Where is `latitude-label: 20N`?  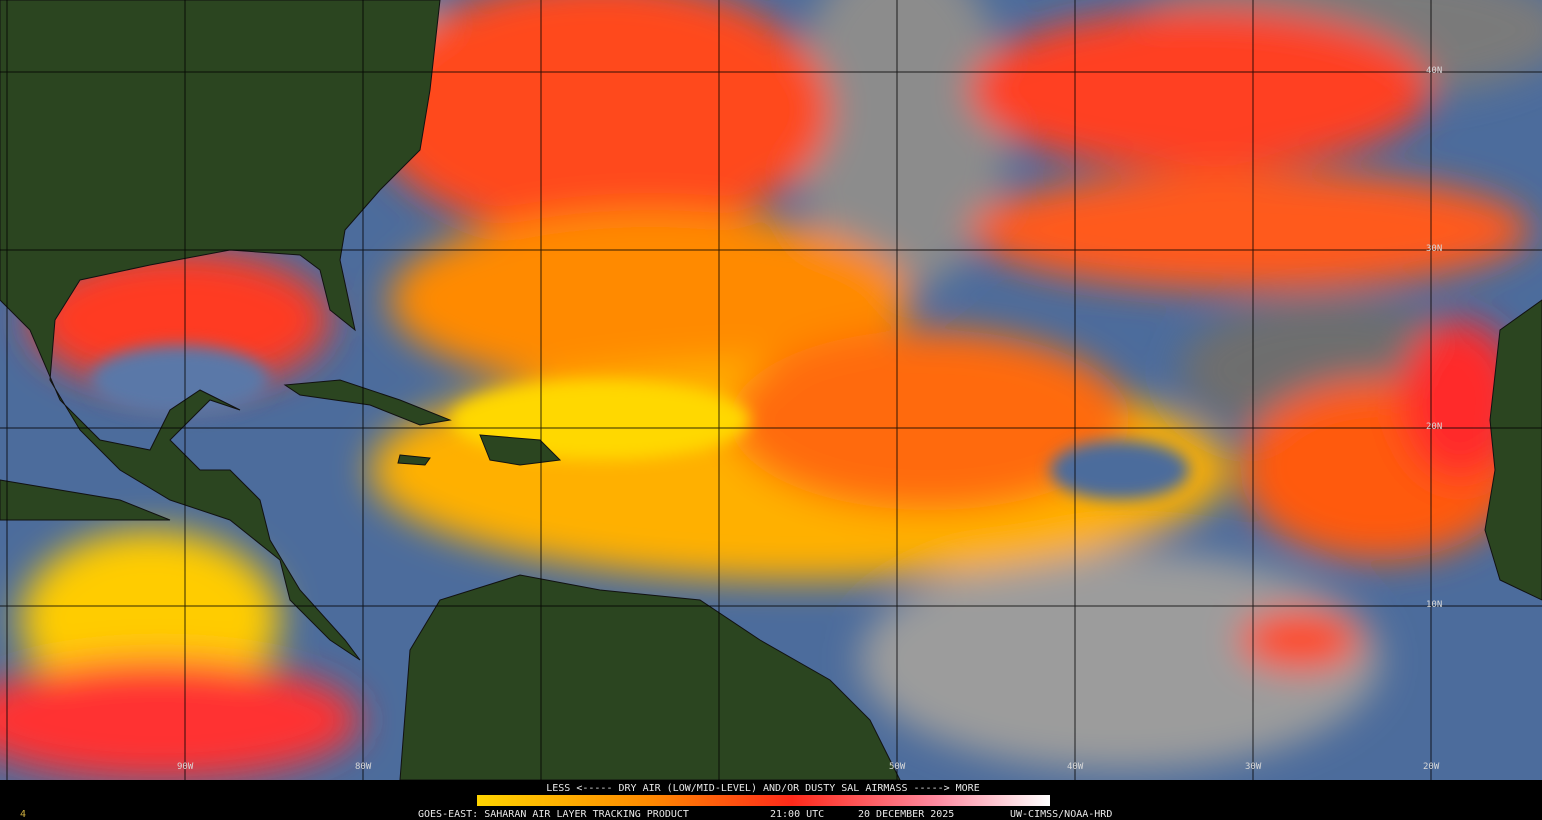 latitude-label: 20N is located at coordinates (1434, 427).